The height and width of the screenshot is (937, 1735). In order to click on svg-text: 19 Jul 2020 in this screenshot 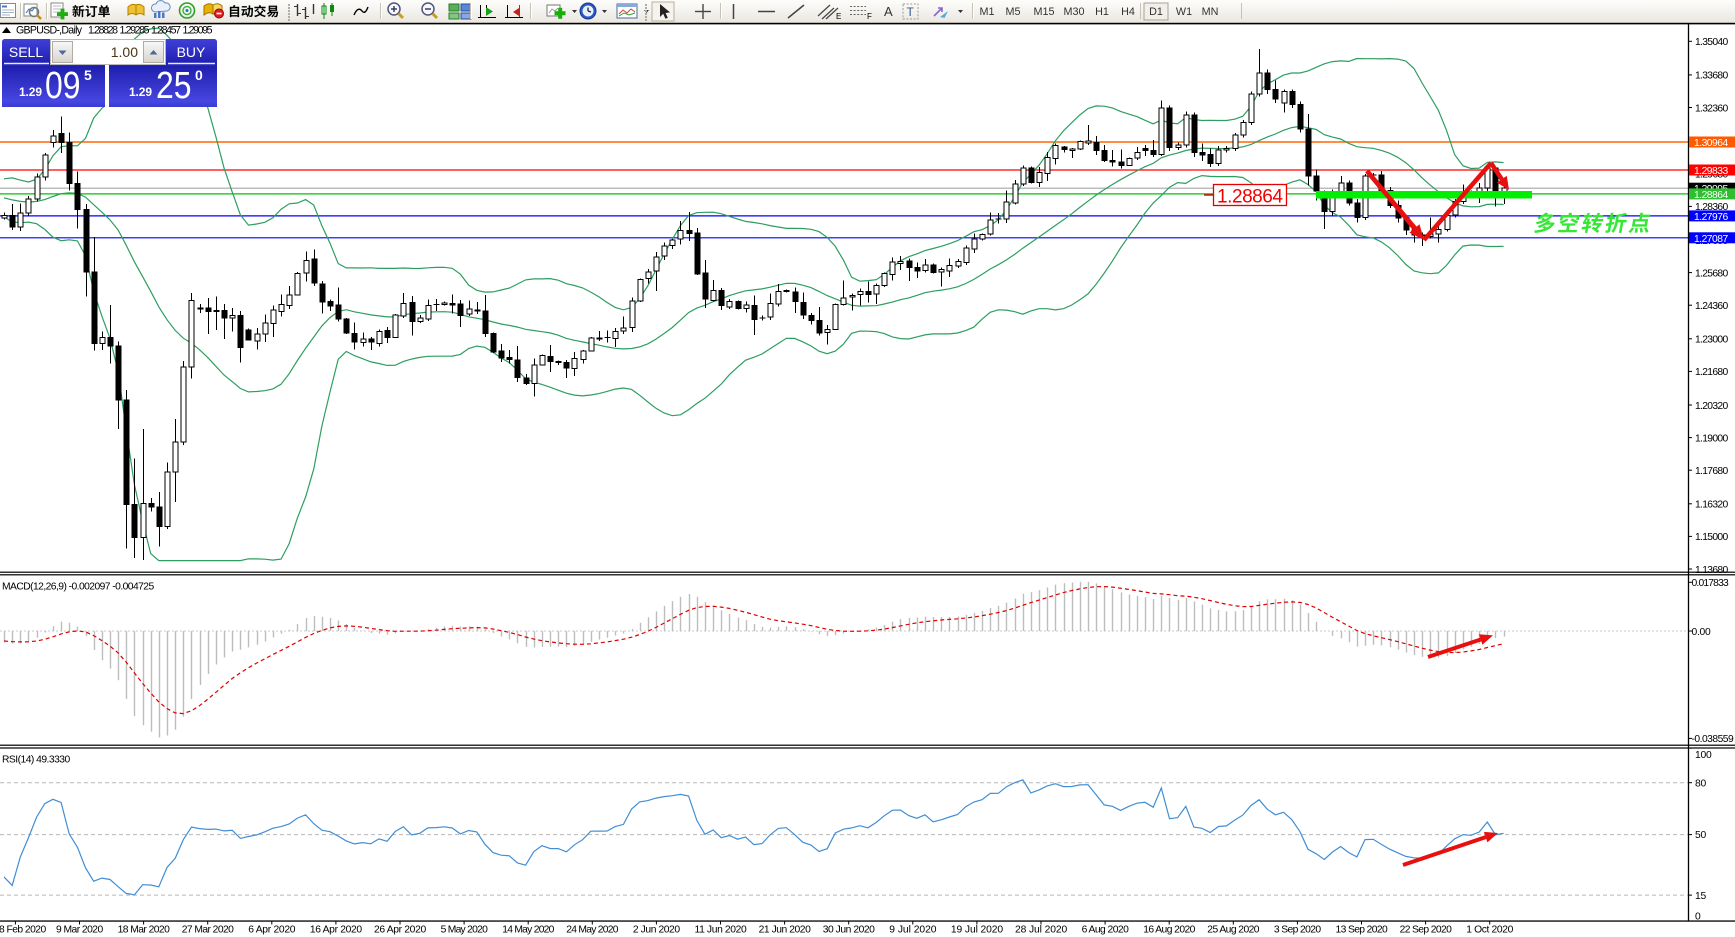, I will do `click(977, 930)`.